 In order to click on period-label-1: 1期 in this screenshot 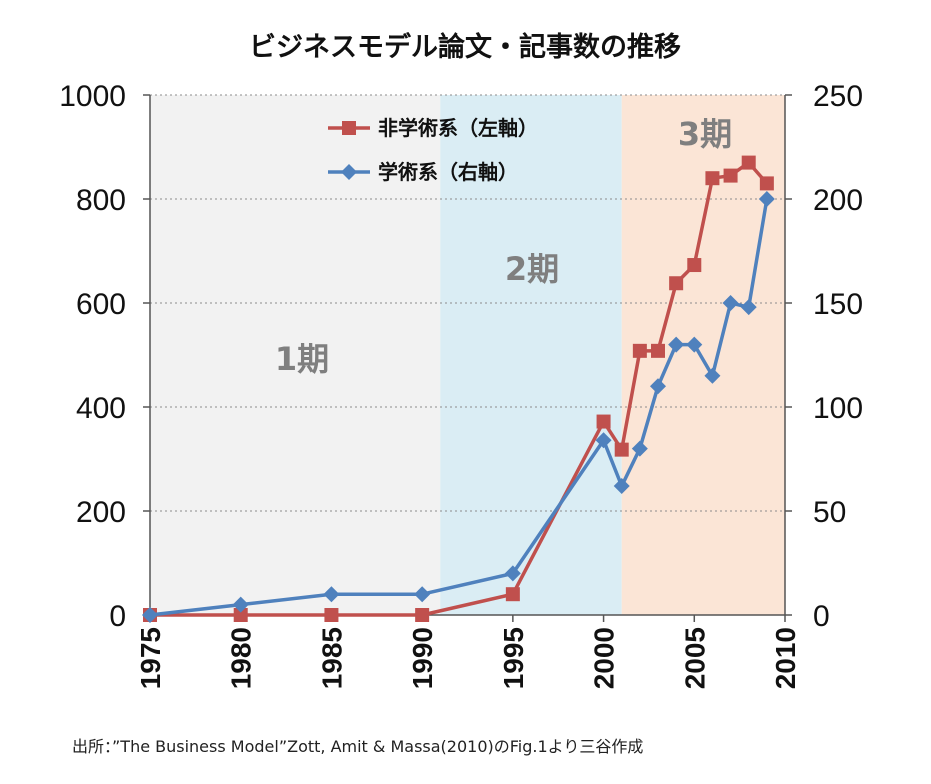, I will do `click(302, 359)`.